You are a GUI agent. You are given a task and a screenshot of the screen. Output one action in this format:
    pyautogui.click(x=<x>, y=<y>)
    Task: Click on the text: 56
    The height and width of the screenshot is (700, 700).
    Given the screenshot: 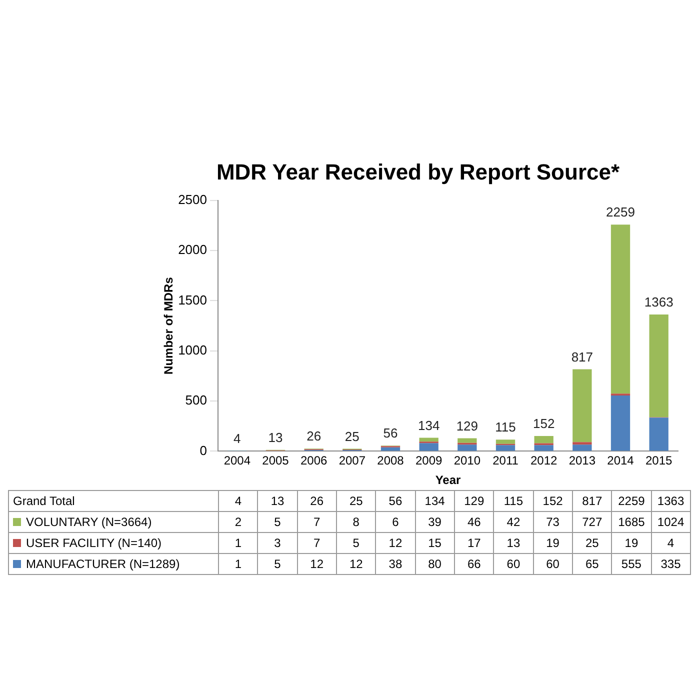 What is the action you would take?
    pyautogui.click(x=395, y=501)
    